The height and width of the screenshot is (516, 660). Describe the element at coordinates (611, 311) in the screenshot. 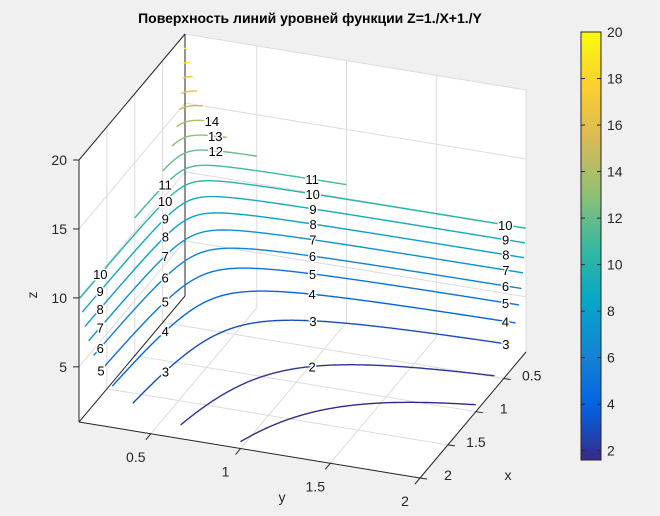

I see `colorbar-tick-label: 8` at that location.